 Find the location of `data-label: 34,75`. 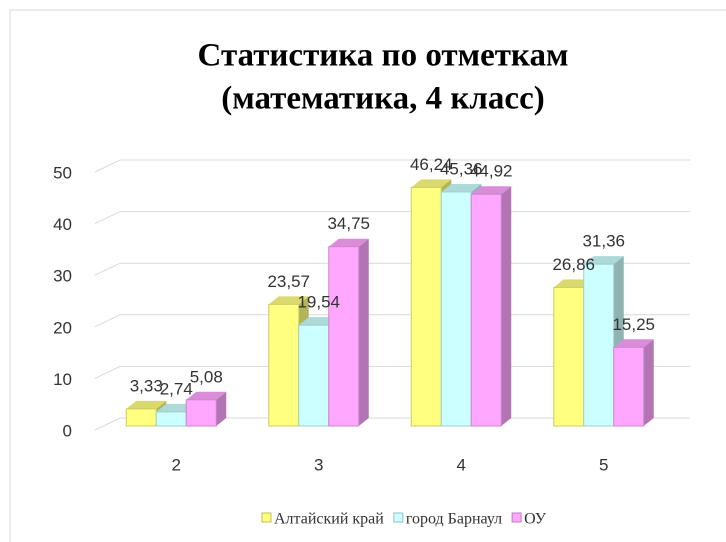

data-label: 34,75 is located at coordinates (348, 223).